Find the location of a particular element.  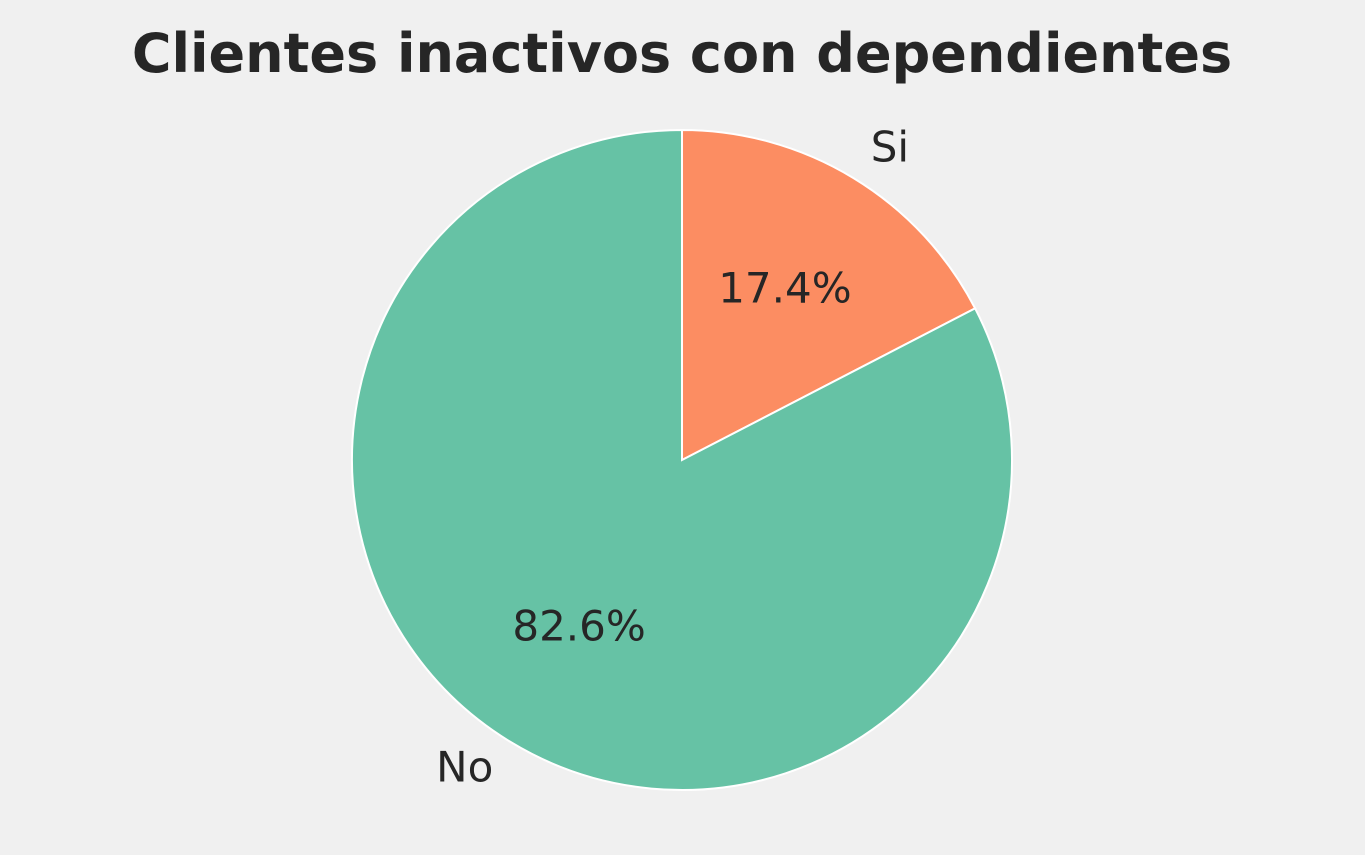

slice-label-si: Si is located at coordinates (890, 146).